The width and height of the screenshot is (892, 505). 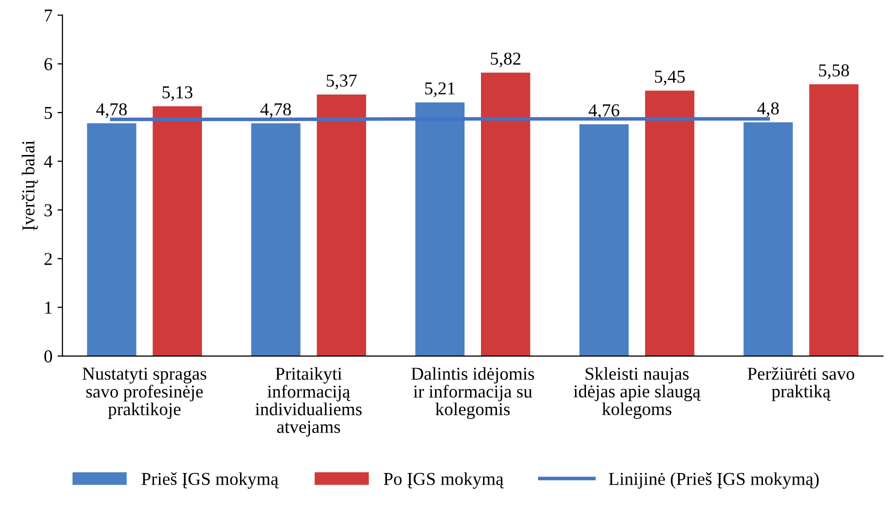 I want to click on legend-label: Linijinė (Prieš ĮGS mokymą), so click(x=713, y=480).